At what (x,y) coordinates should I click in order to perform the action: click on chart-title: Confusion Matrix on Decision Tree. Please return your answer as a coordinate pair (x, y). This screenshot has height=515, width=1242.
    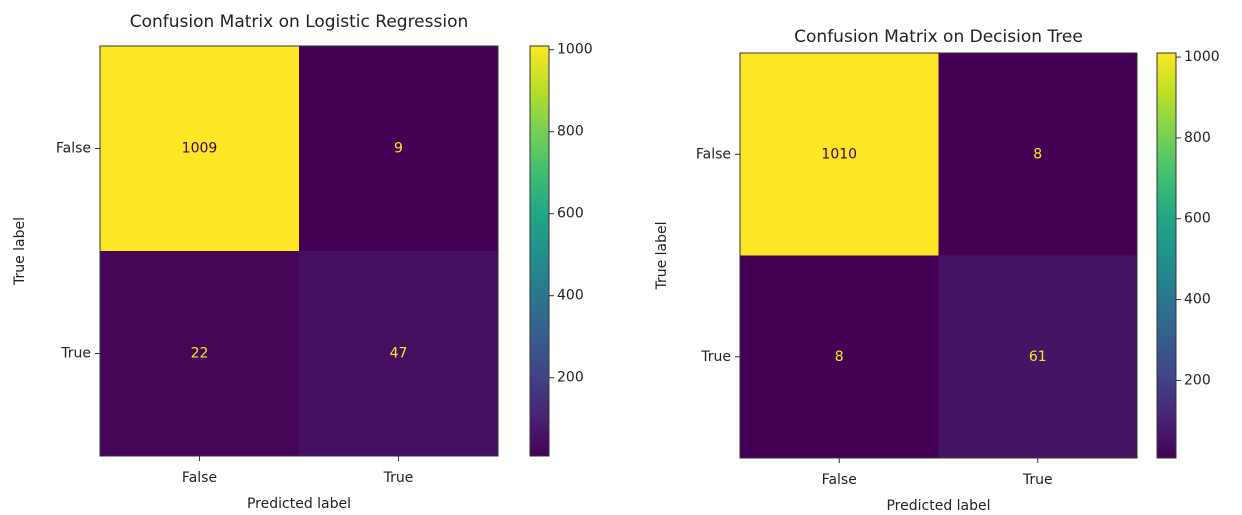
    Looking at the image, I should click on (938, 37).